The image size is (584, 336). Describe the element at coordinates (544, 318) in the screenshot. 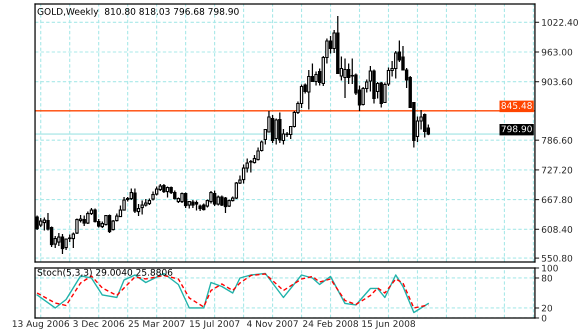

I see `y-tick-label: 0` at that location.